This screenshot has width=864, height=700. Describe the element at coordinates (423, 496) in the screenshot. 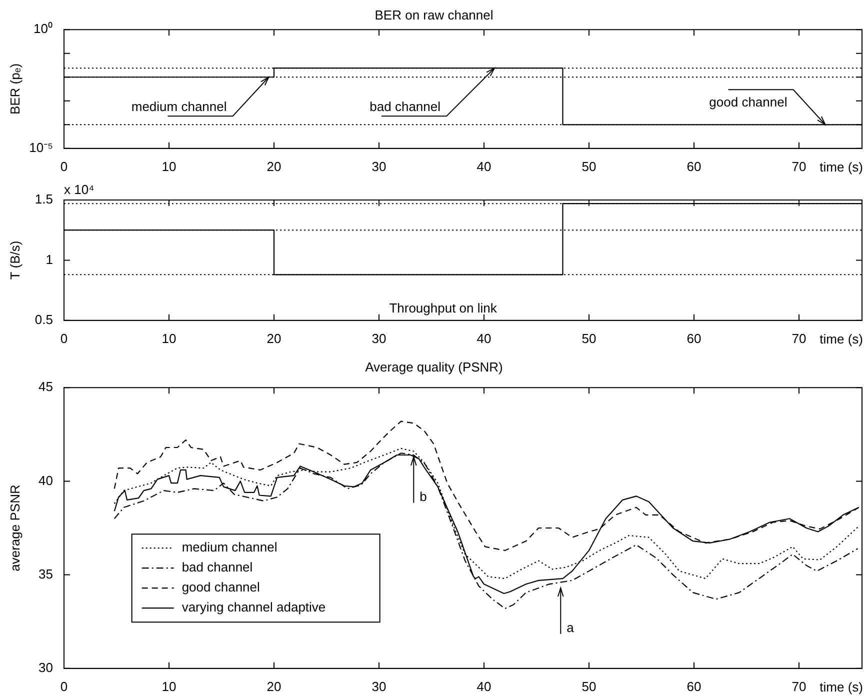

I see `annotation: b` at that location.